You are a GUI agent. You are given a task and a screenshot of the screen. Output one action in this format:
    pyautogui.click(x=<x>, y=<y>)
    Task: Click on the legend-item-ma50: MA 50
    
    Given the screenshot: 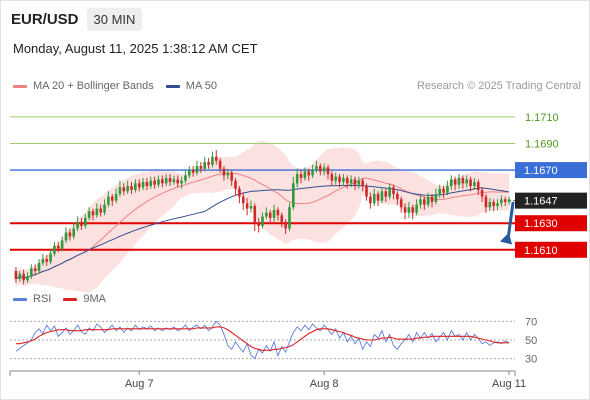 What is the action you would take?
    pyautogui.click(x=191, y=86)
    